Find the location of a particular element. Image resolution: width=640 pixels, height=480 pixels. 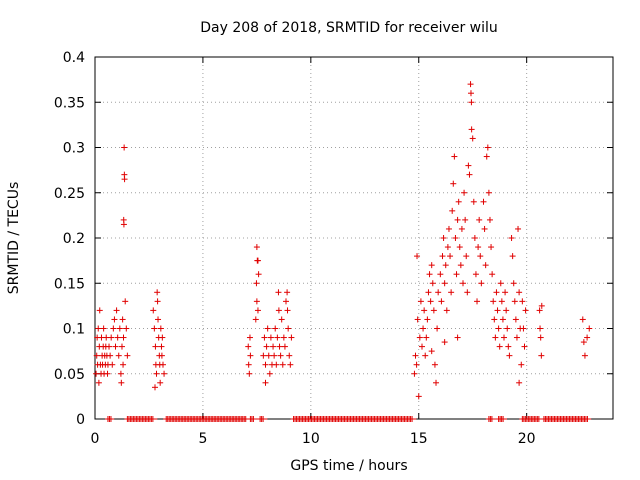

x-tick-label: 5 is located at coordinates (202, 439).